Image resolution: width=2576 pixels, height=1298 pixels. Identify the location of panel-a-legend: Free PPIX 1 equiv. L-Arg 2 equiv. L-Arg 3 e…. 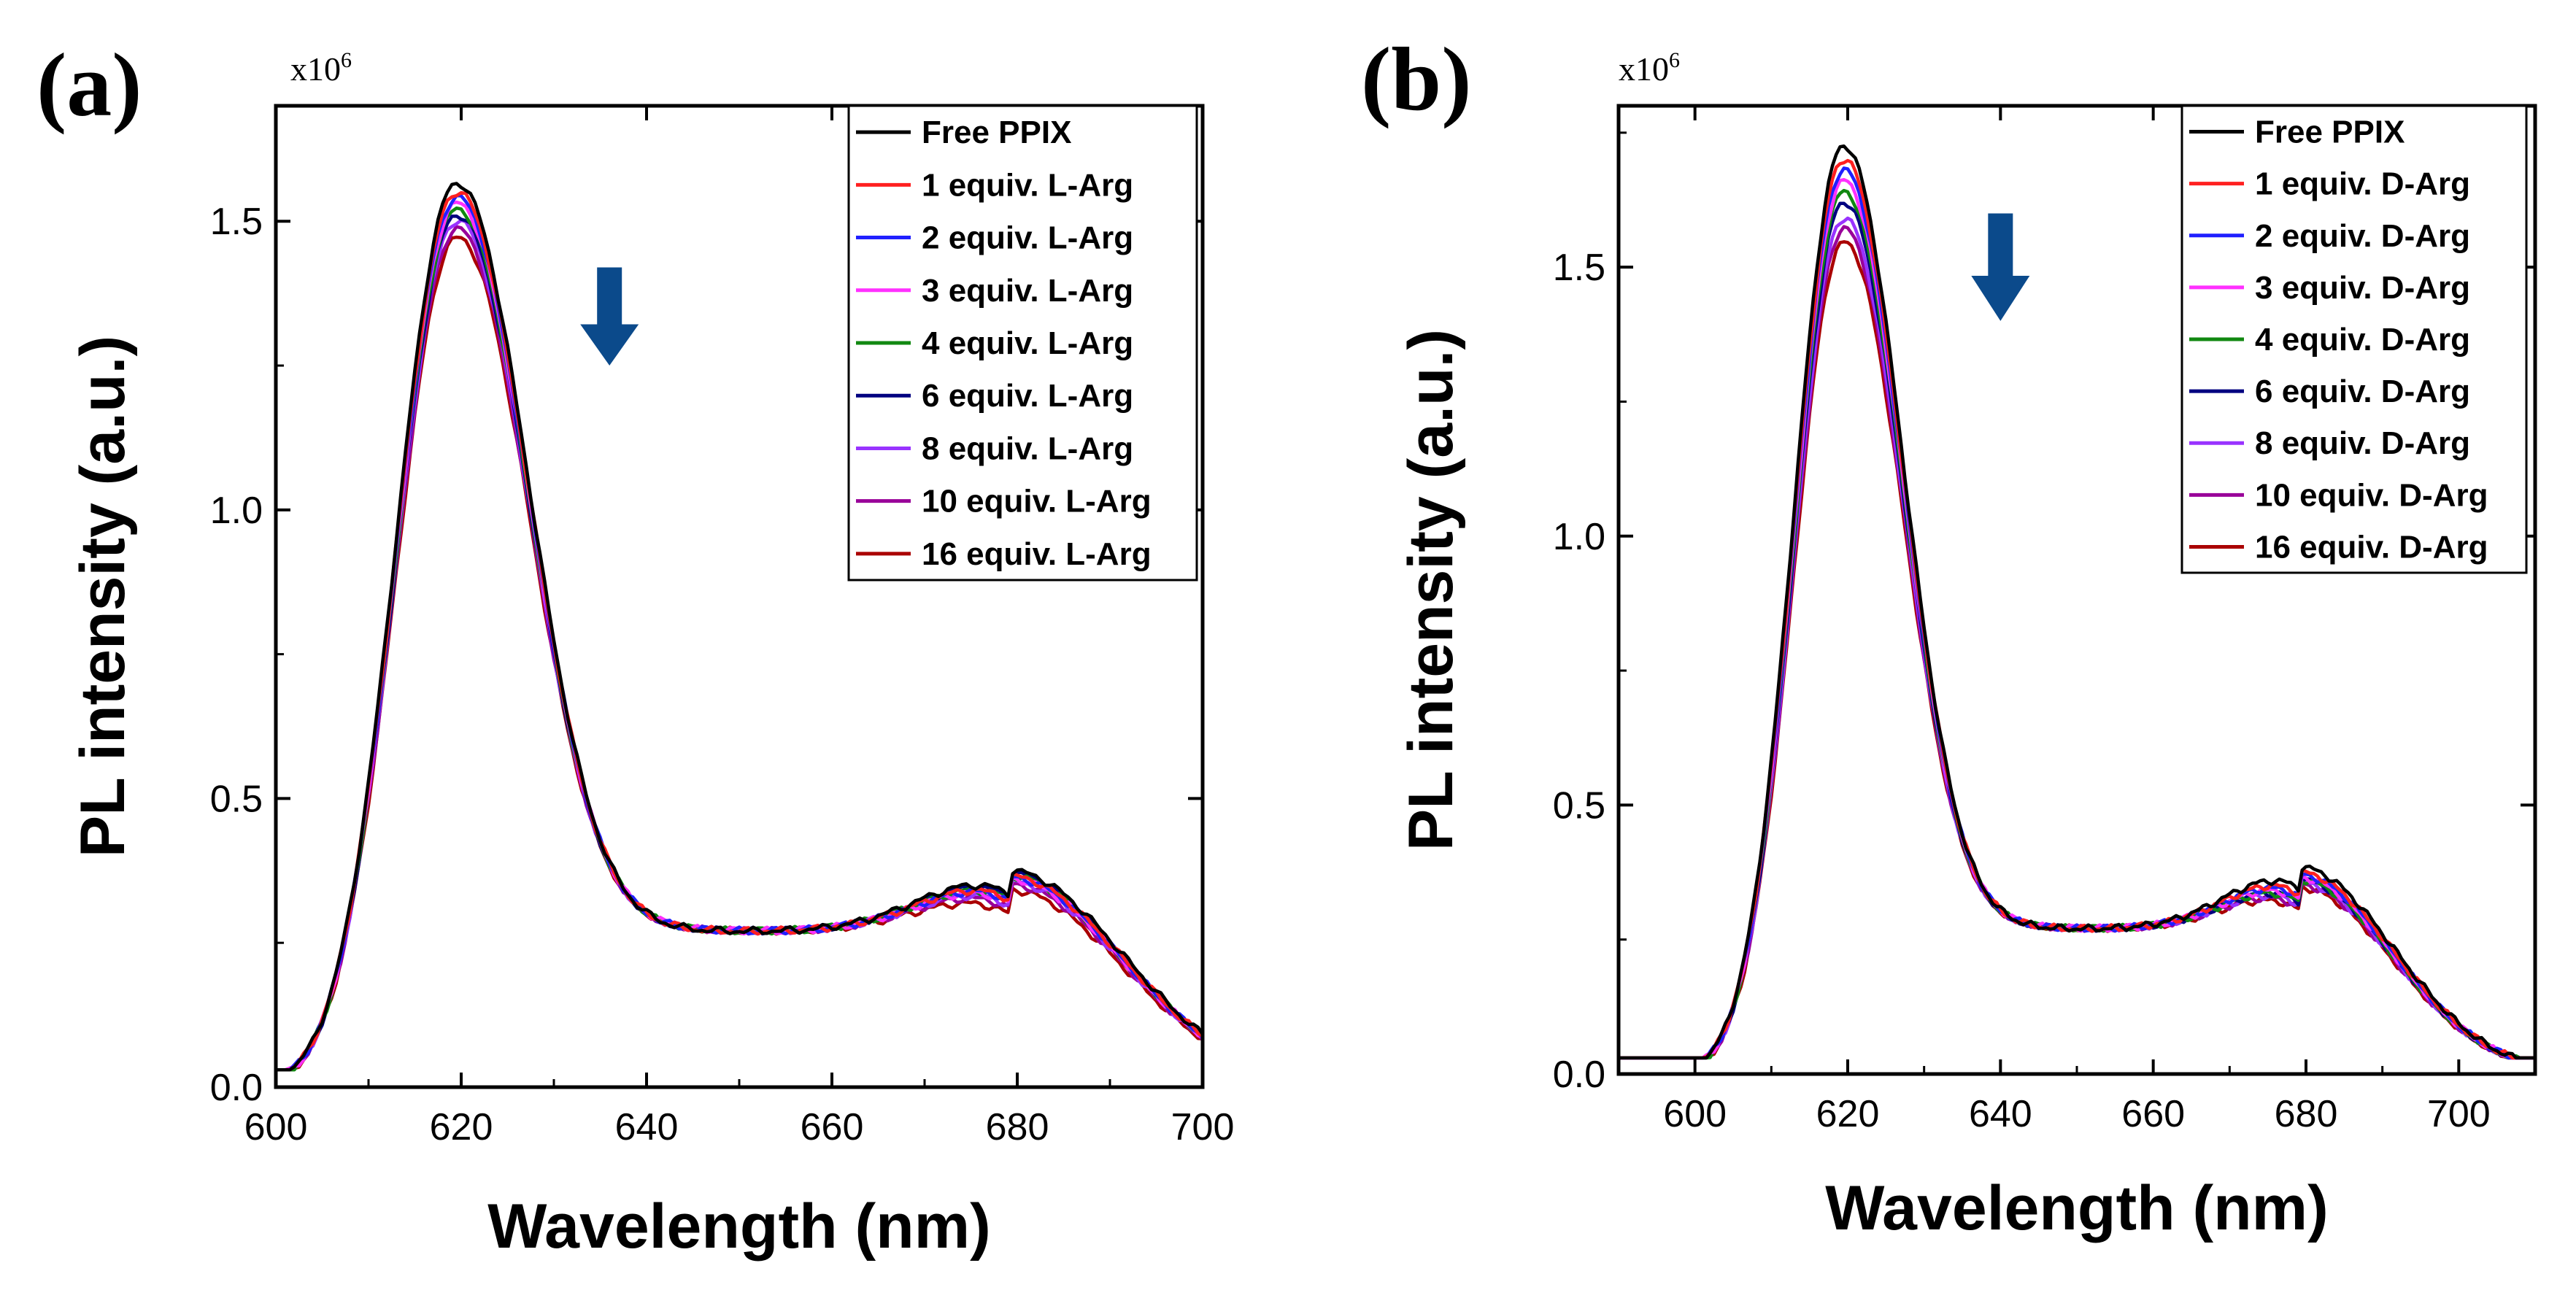
(1023, 343).